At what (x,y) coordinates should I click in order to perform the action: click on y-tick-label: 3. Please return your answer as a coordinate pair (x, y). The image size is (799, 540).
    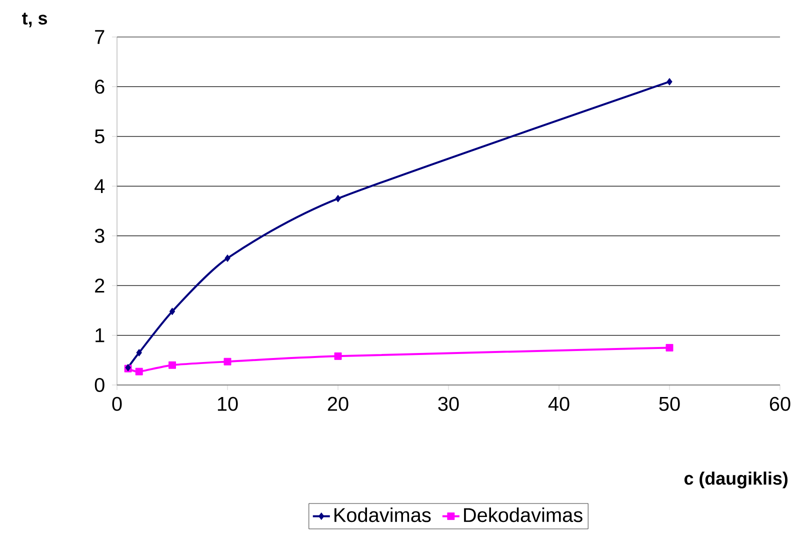
    Looking at the image, I should click on (99, 235).